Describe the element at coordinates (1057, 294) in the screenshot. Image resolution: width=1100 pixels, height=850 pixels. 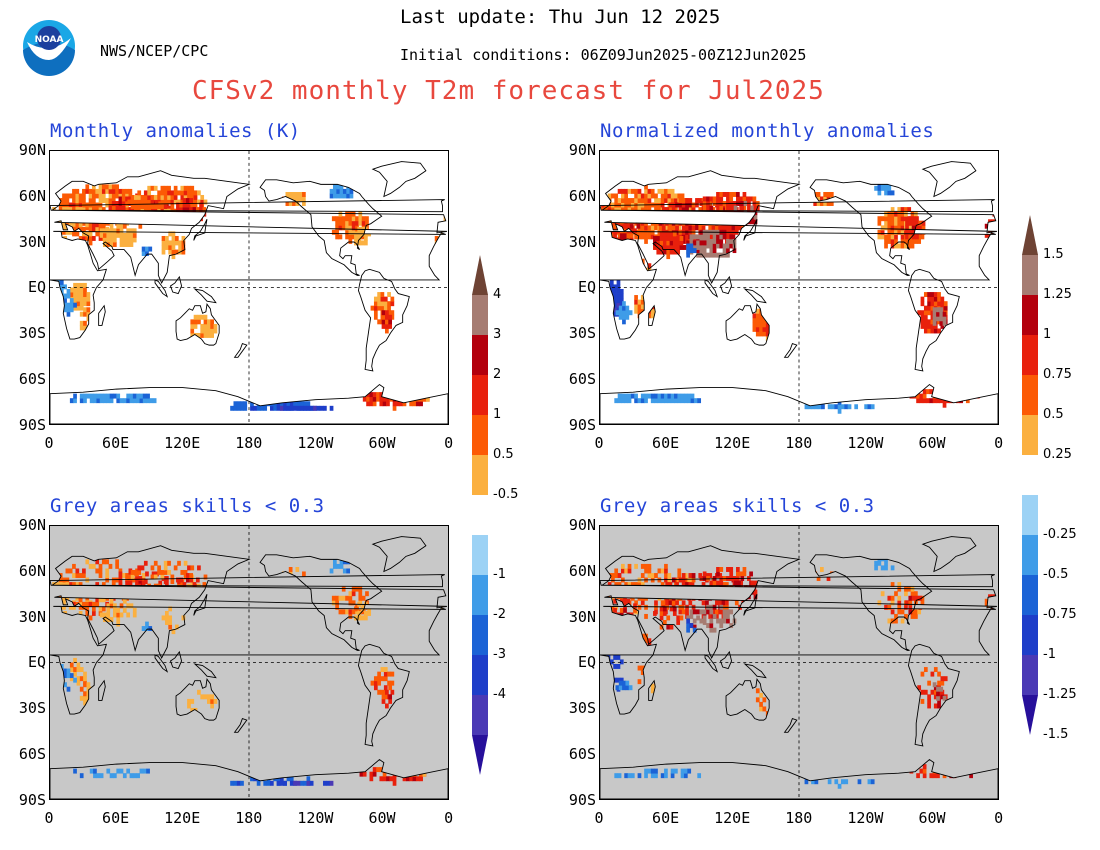
I see `colorbar-label: 1.25` at that location.